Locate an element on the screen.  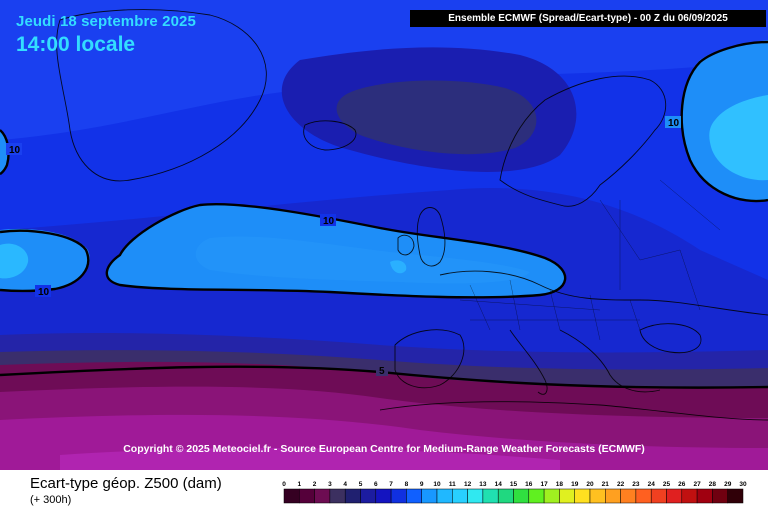
legend-tick: 12 is located at coordinates (468, 484).